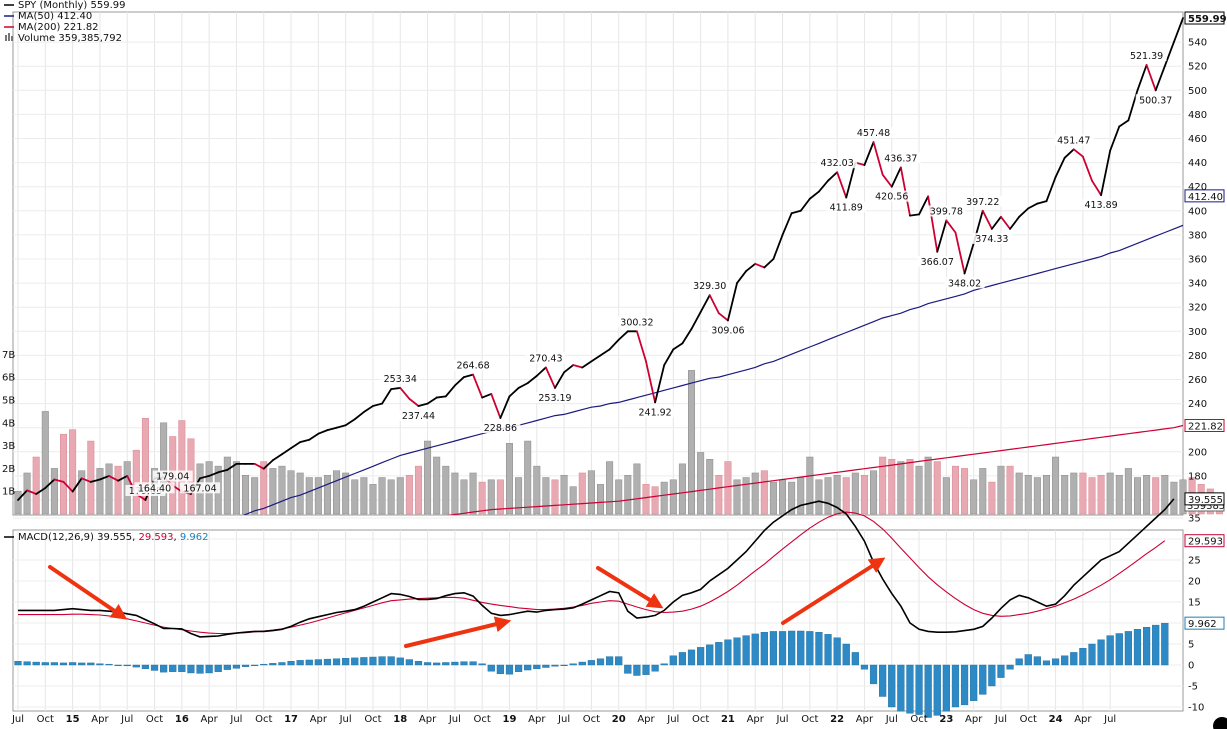 Image resolution: width=1227 pixels, height=729 pixels. What do you see at coordinates (1194, 519) in the screenshot?
I see `macd-axis-tick-label: 35` at bounding box center [1194, 519].